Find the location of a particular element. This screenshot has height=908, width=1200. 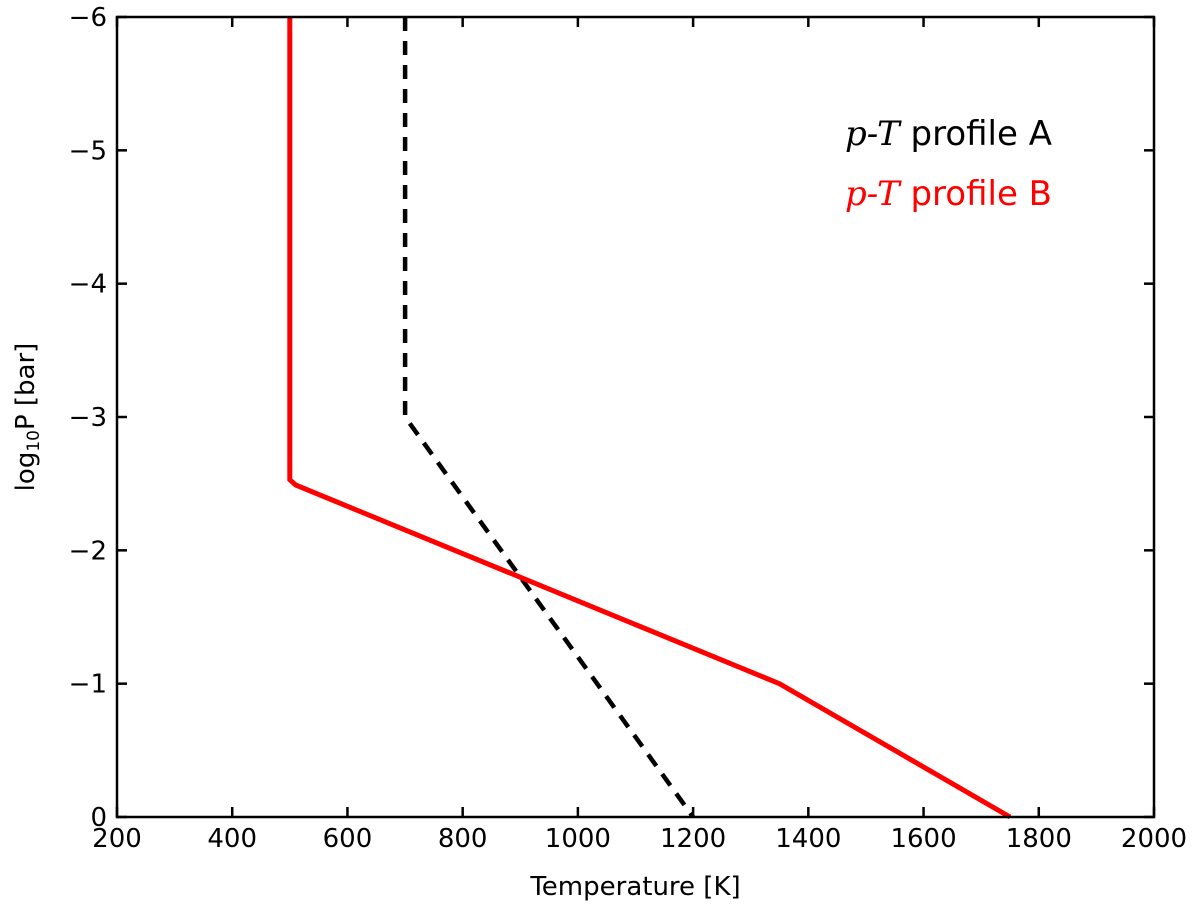

legend-label: profile A is located at coordinates (976, 134).